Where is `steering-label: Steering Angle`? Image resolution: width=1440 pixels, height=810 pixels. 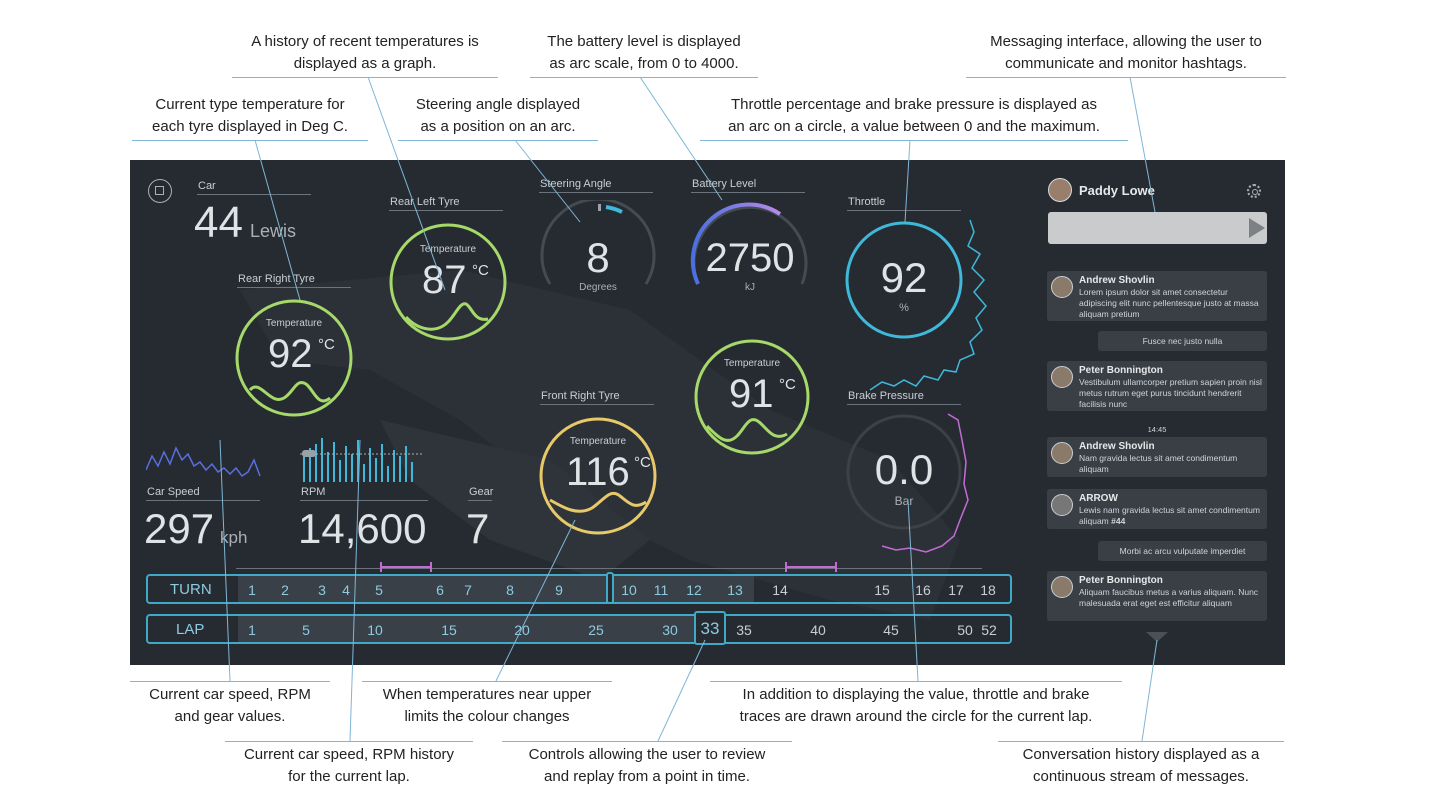 steering-label: Steering Angle is located at coordinates (576, 184).